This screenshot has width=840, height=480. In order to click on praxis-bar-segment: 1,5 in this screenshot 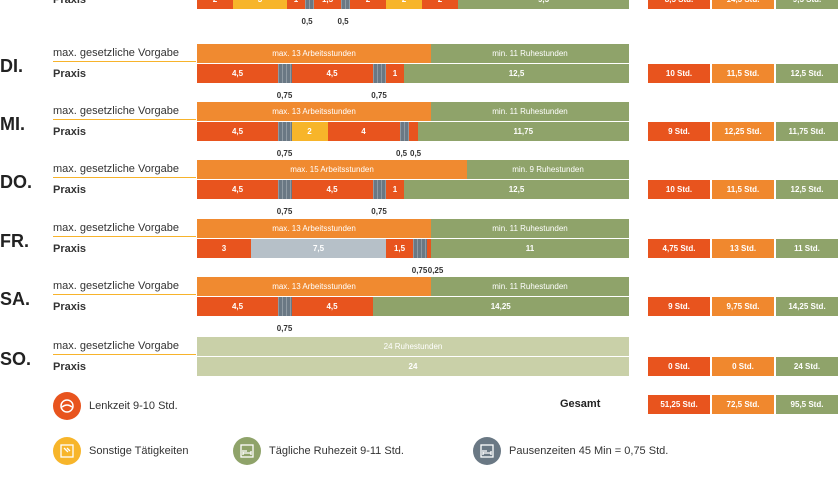, I will do `click(327, 4)`.